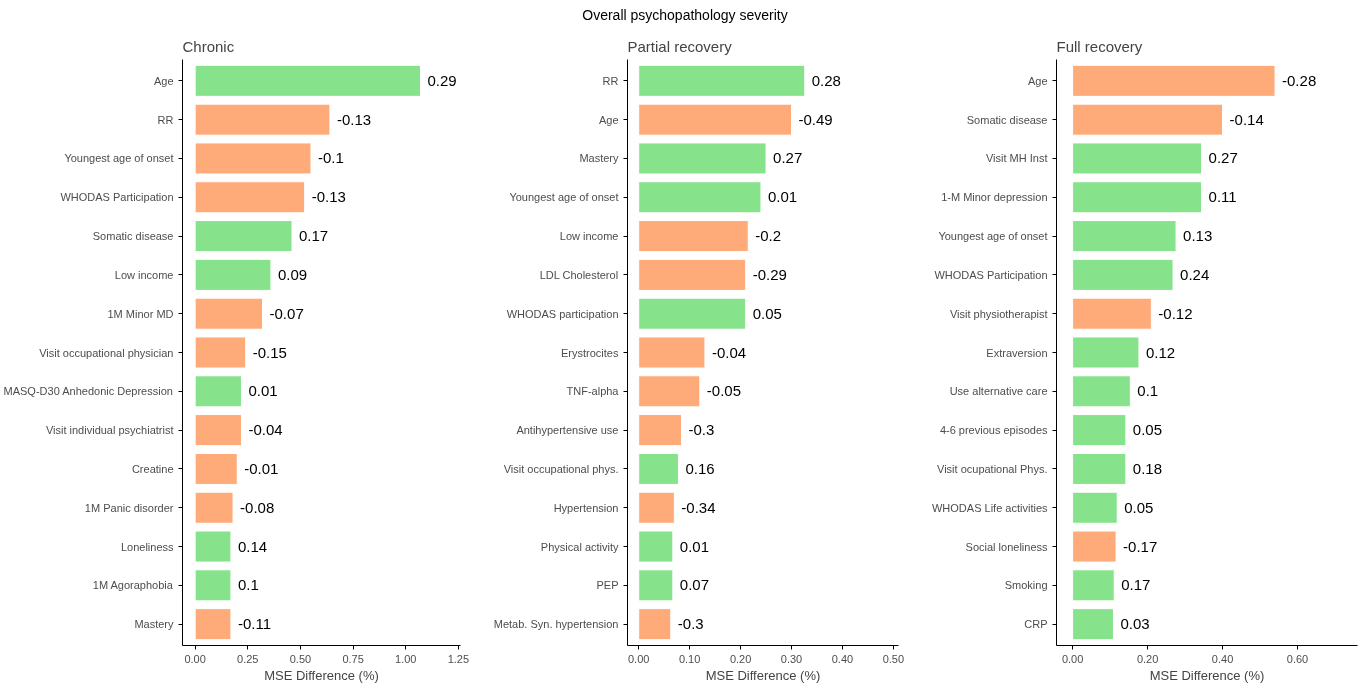 The width and height of the screenshot is (1362, 690). I want to click on y-tick-label: CRP, so click(1036, 624).